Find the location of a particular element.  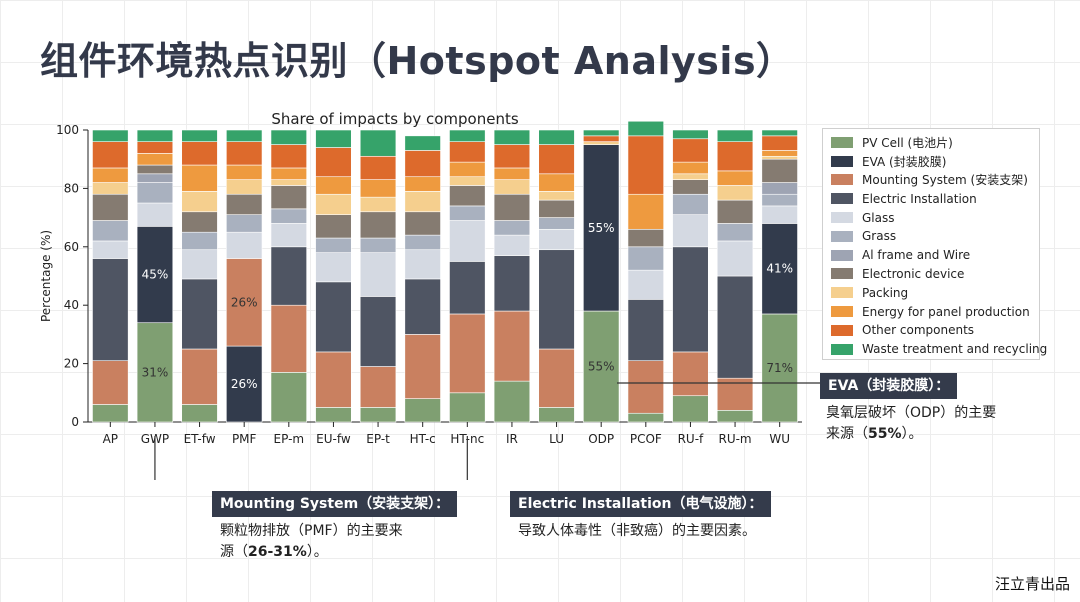

bar-segment-ru-f-glass is located at coordinates (690, 231).